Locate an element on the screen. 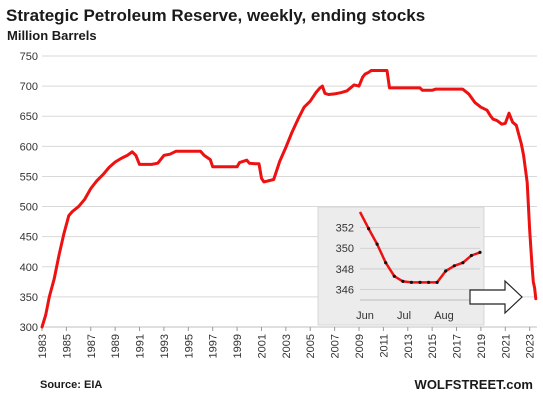 Image resolution: width=543 pixels, height=401 pixels. main-y-tick-label: 650 is located at coordinates (29, 117).